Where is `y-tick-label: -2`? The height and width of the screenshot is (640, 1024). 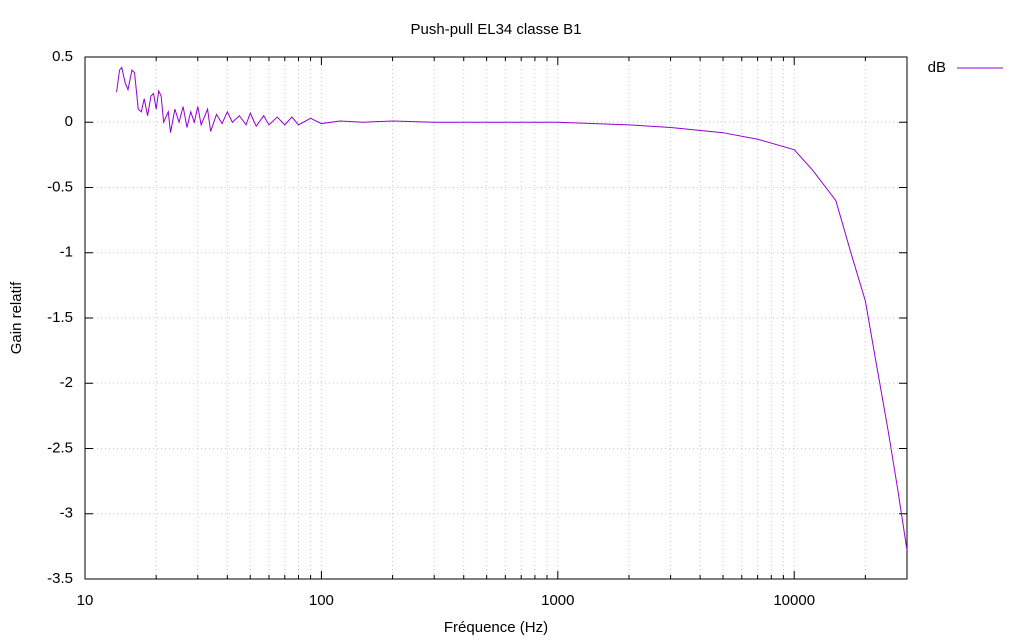 y-tick-label: -2 is located at coordinates (66, 382).